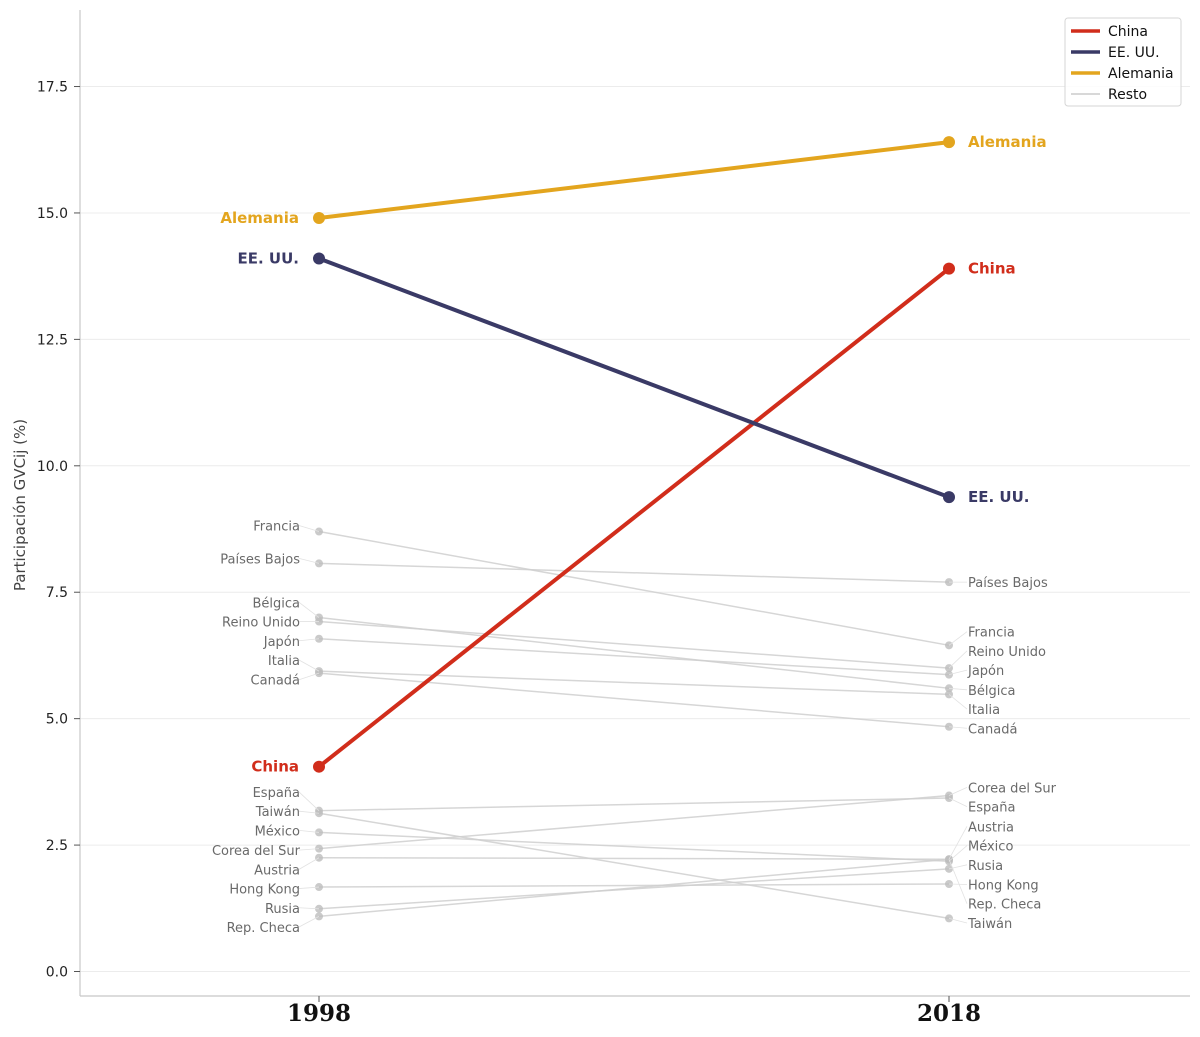  Describe the element at coordinates (309, 863) in the screenshot. I see `left-connector-austria` at that location.